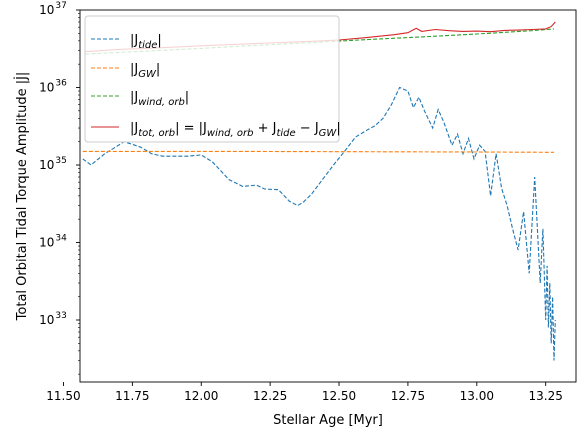 The height and width of the screenshot is (436, 584). I want to click on legend-label-0: |Jtide|, so click(146, 42).